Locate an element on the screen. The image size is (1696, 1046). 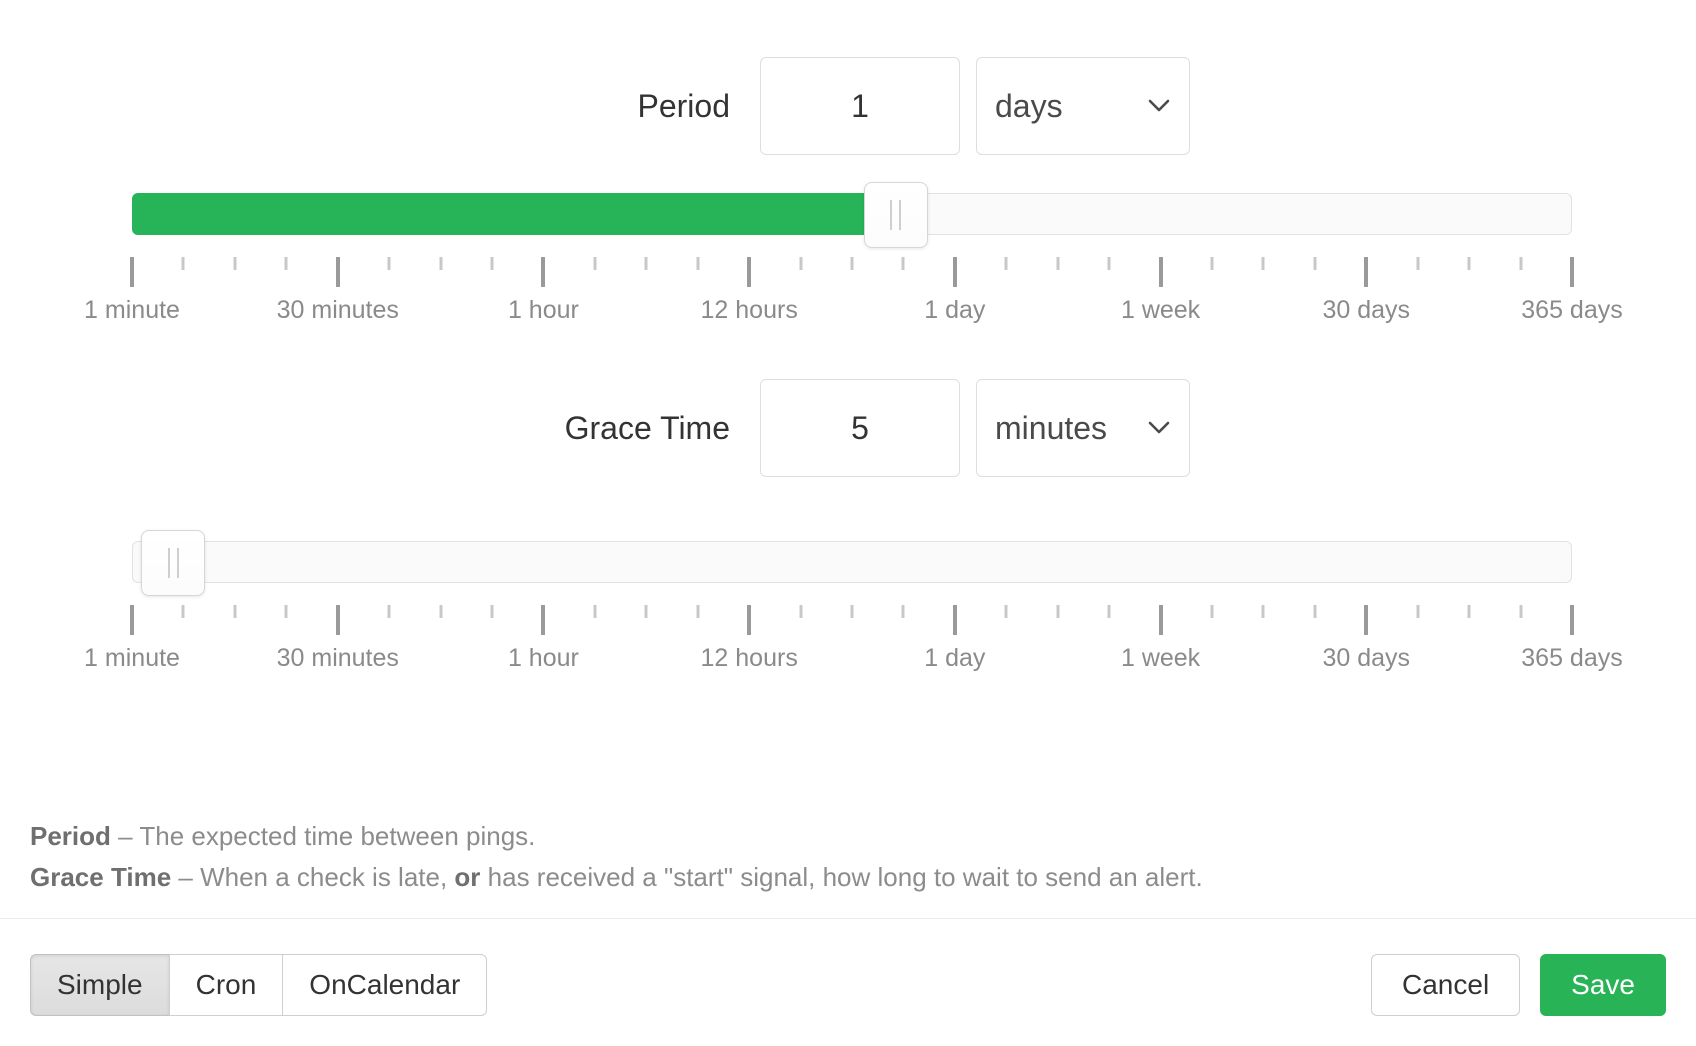
period-tick-ruler is located at coordinates (852, 272).